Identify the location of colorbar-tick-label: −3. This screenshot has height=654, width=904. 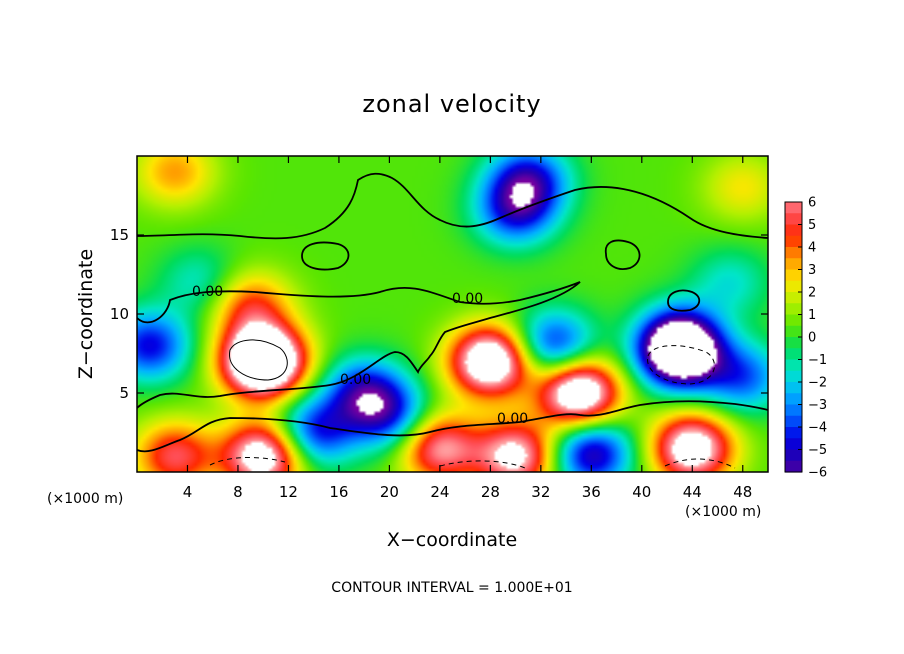
(817, 405).